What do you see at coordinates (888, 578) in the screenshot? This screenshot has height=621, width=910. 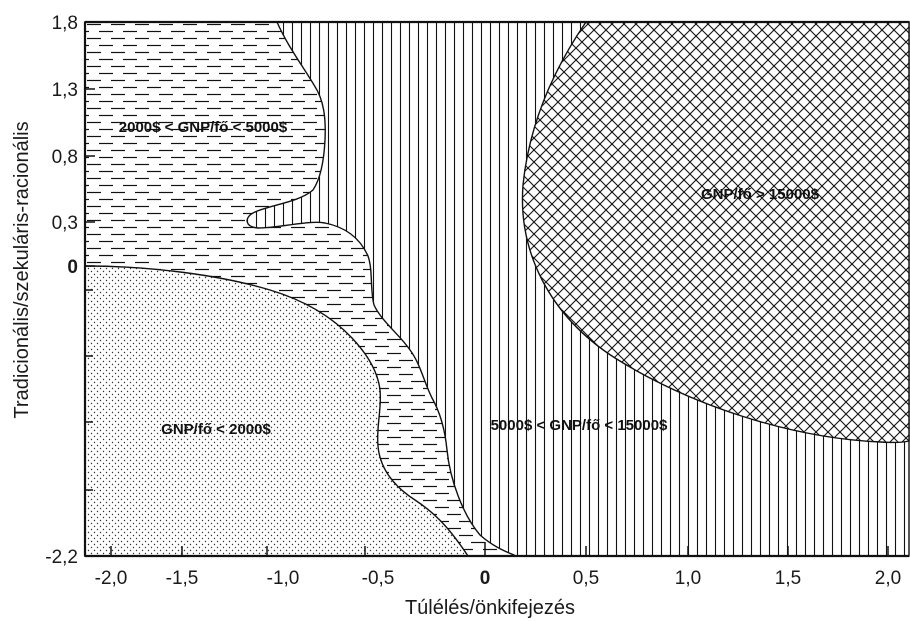 I see `x-tick-label: 2,0` at bounding box center [888, 578].